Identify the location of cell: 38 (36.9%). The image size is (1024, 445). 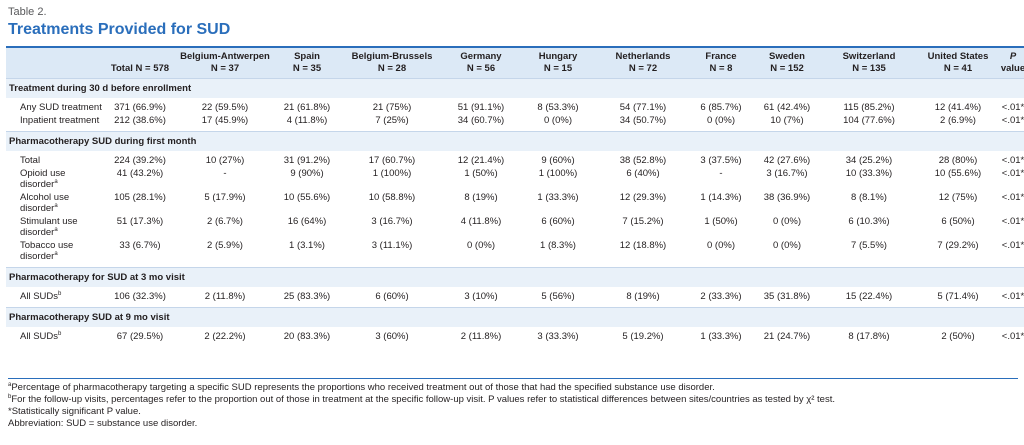
(787, 197).